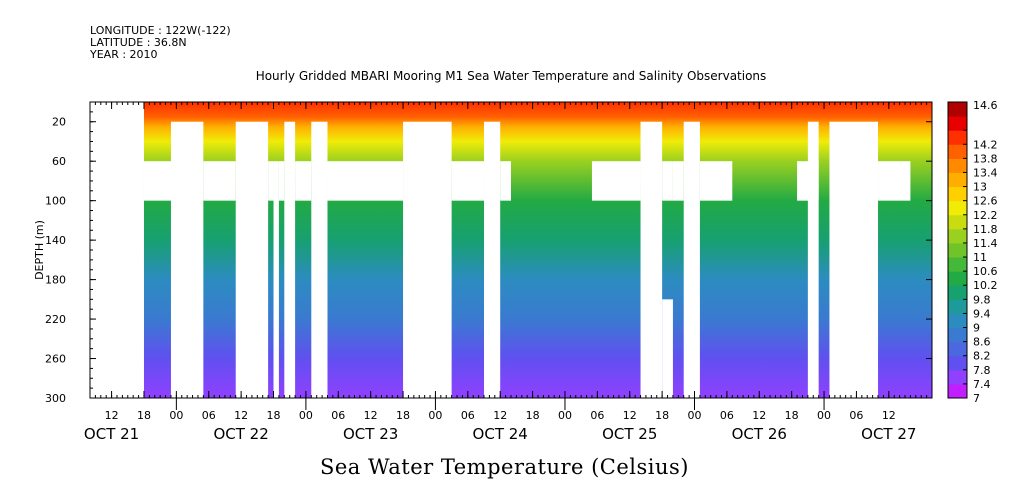  I want to click on y-tick-label: 100, so click(55, 201).